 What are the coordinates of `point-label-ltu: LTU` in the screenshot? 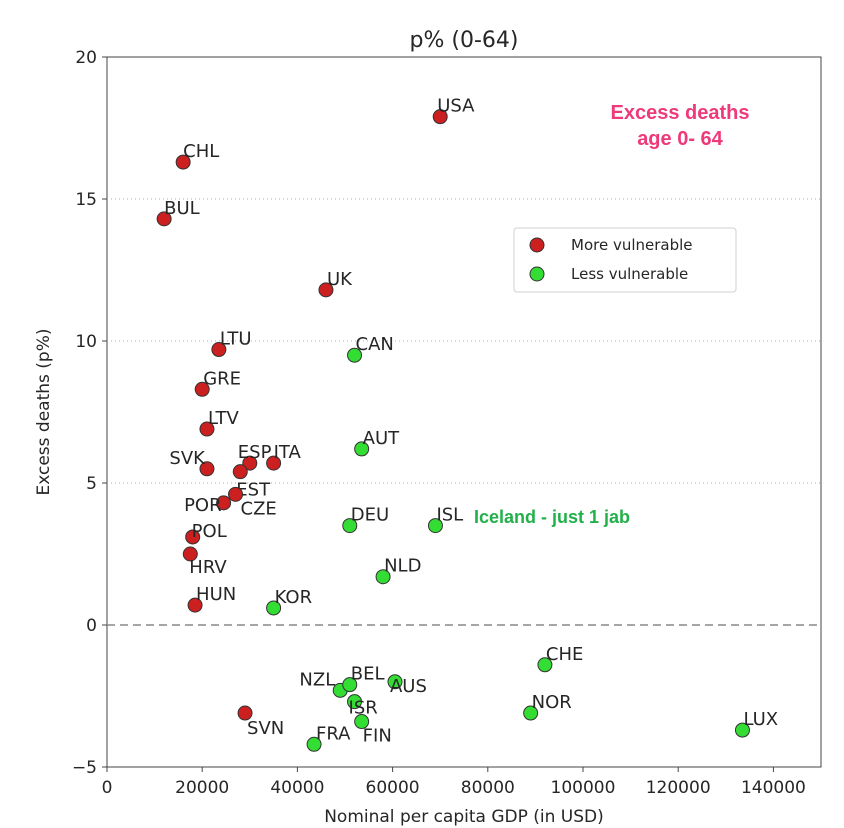 It's located at (236, 339).